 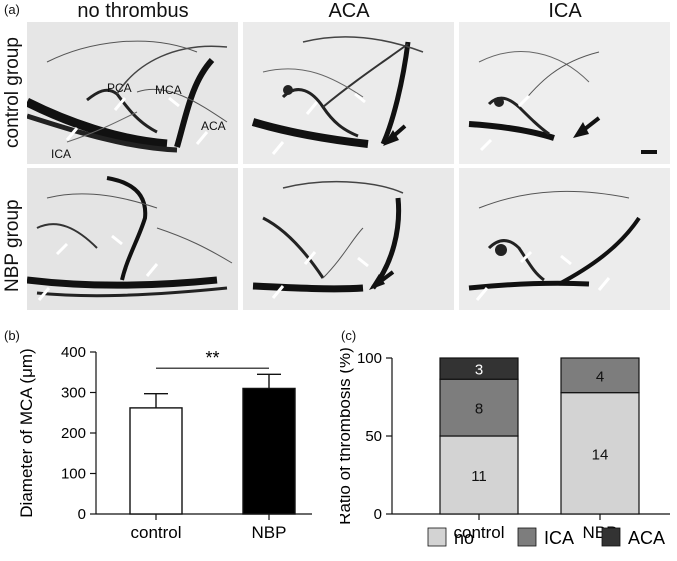 I want to click on segment-no-control, so click(x=479, y=475).